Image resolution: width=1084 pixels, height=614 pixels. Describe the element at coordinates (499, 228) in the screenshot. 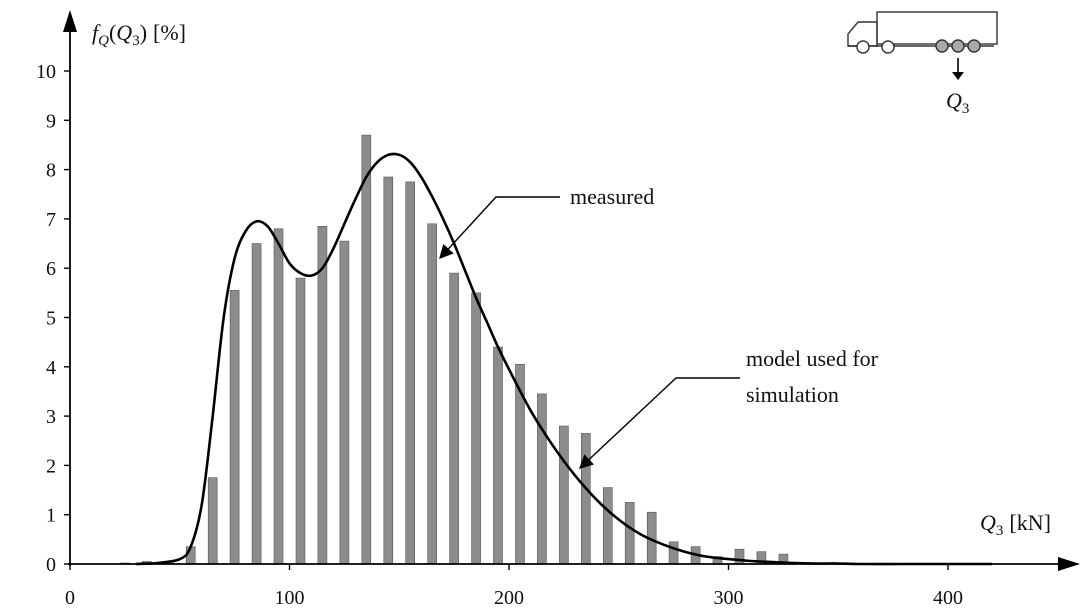

I see `measured-leader-line` at that location.